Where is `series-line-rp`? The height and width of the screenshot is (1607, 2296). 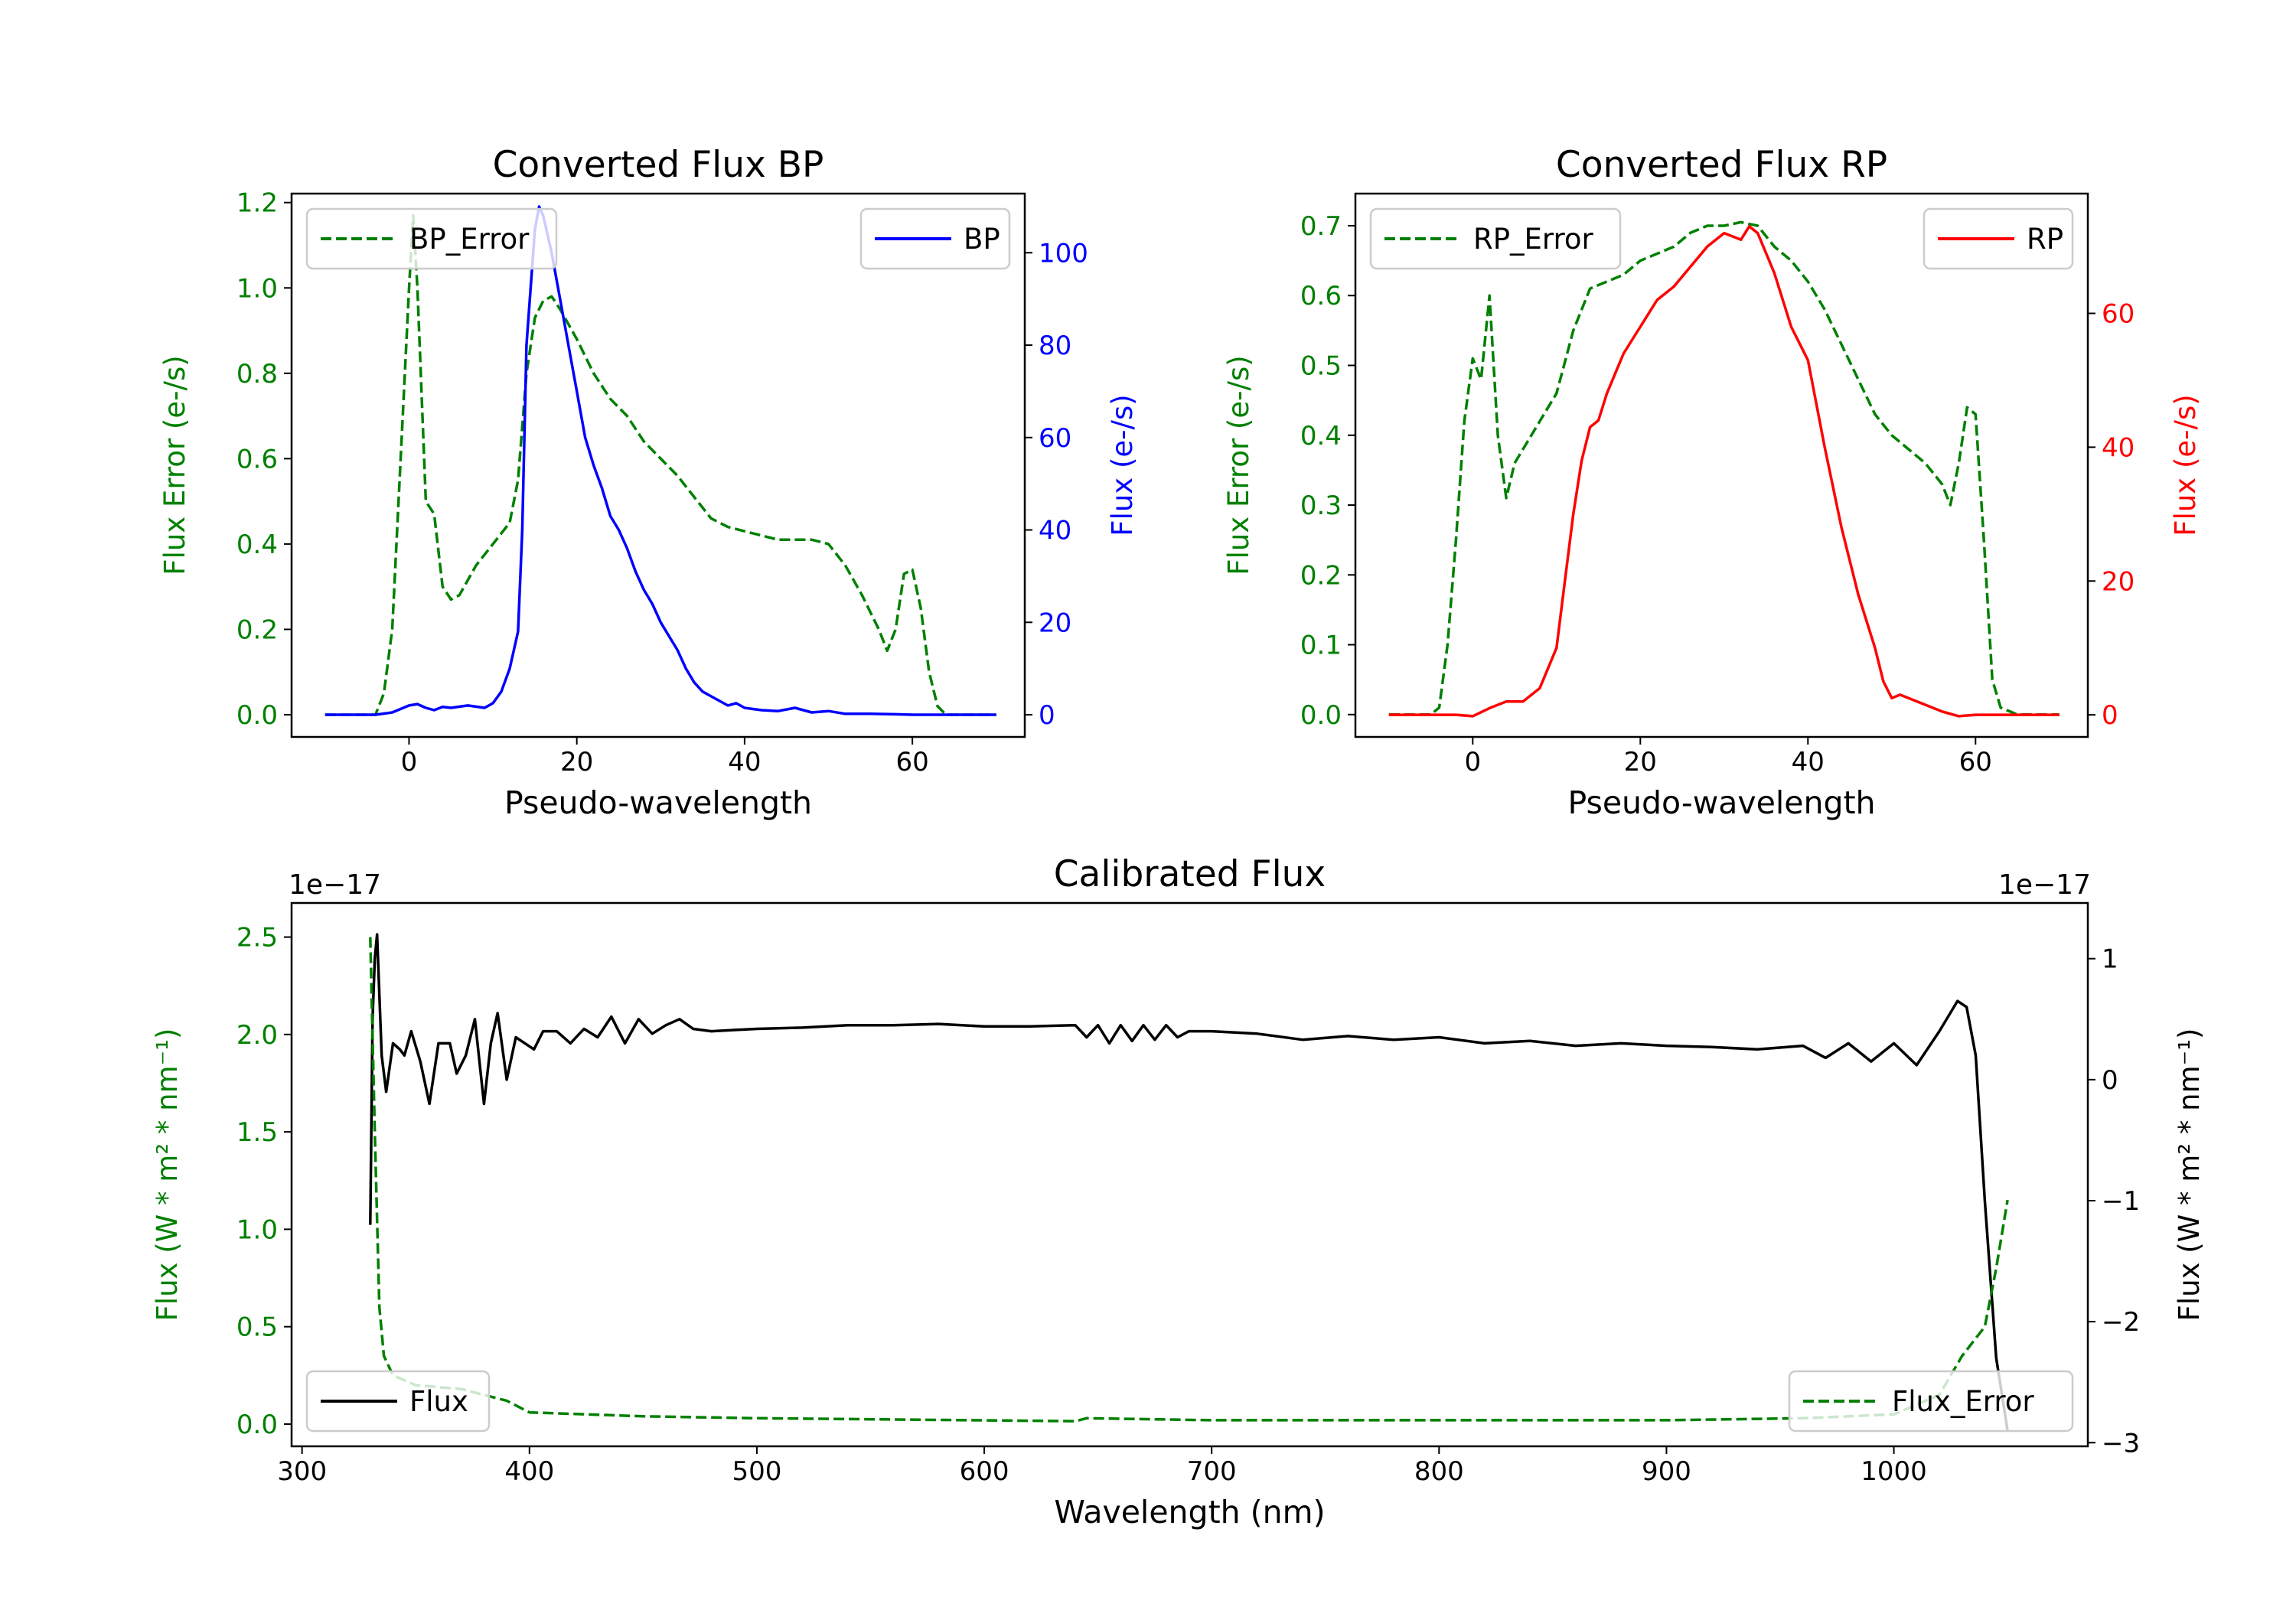
series-line-rp is located at coordinates (1724, 472).